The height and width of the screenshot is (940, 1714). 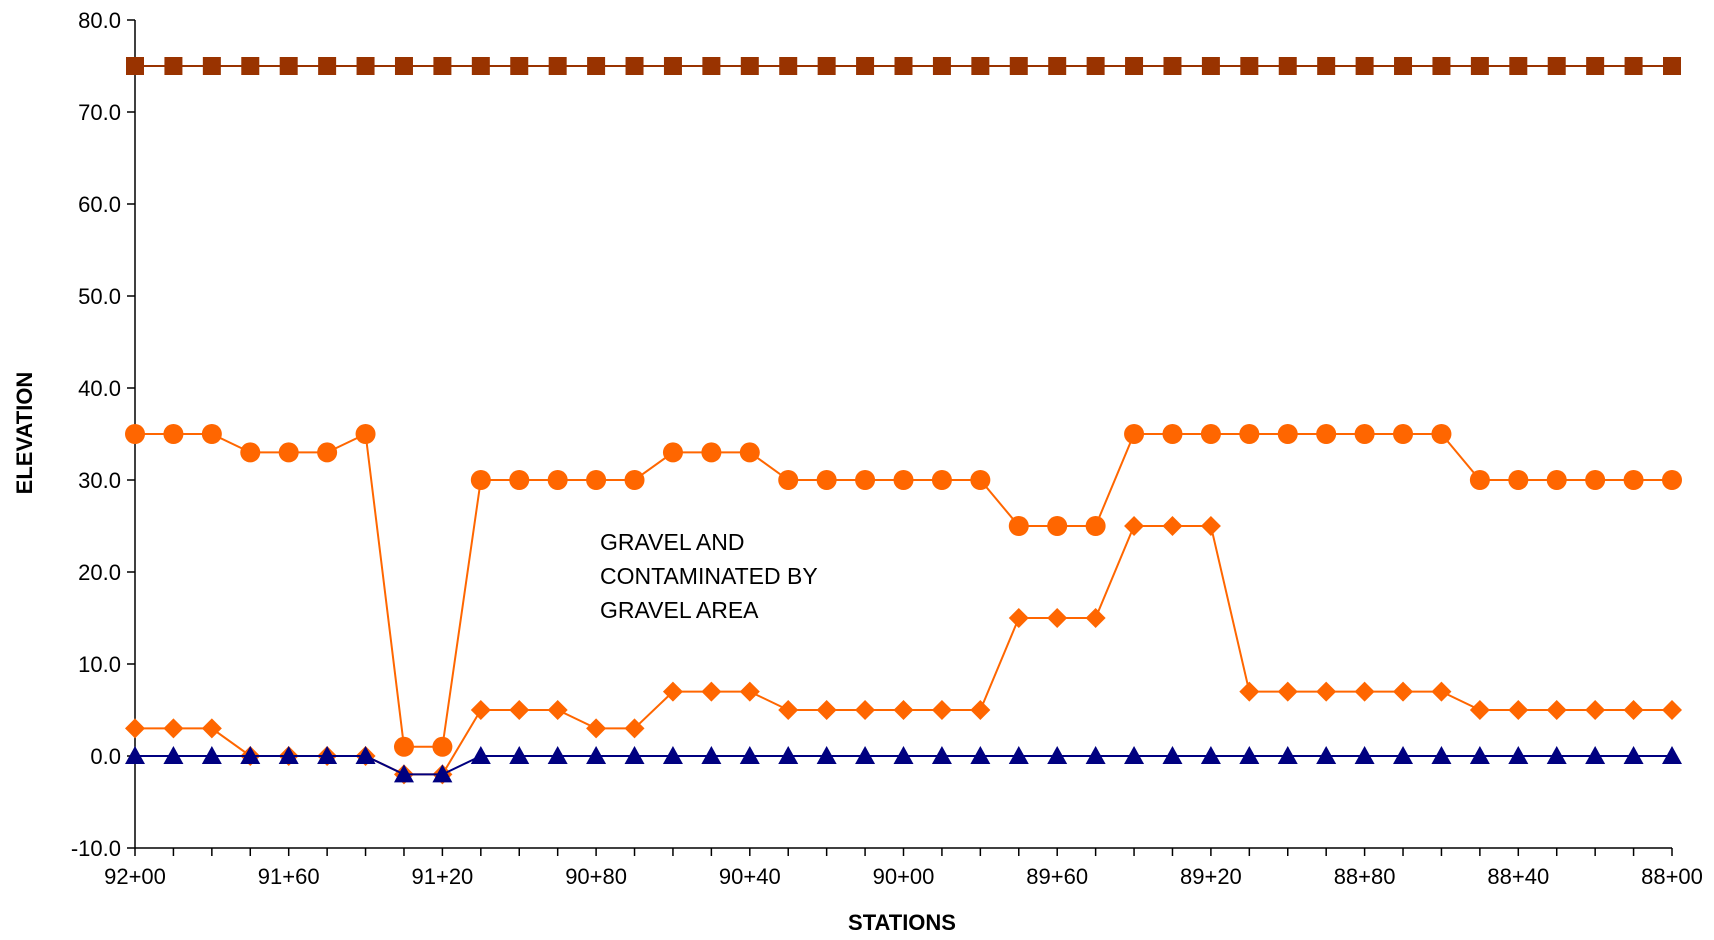 What do you see at coordinates (99, 572) in the screenshot?
I see `y-tick-label: 20.0` at bounding box center [99, 572].